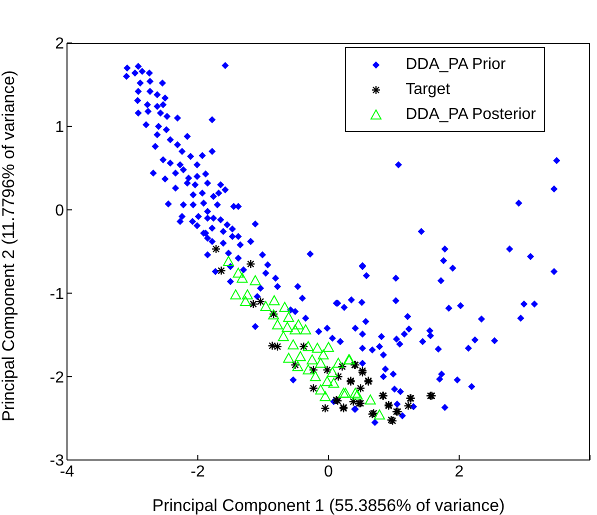  What do you see at coordinates (9, 246) in the screenshot?
I see `y-axis-title: Principal Component 2 (11.7796% of variance)` at bounding box center [9, 246].